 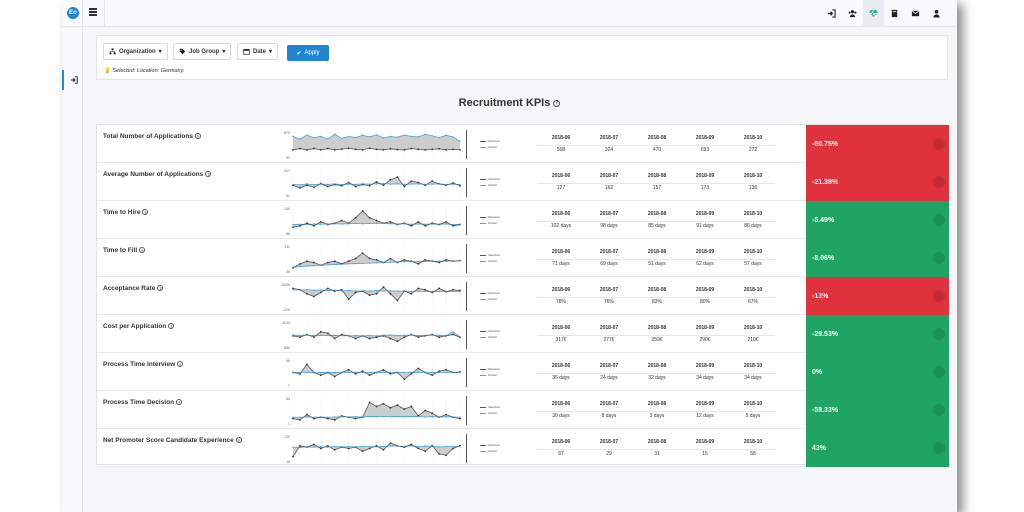 What do you see at coordinates (915, 13) in the screenshot?
I see `envelope-icon` at bounding box center [915, 13].